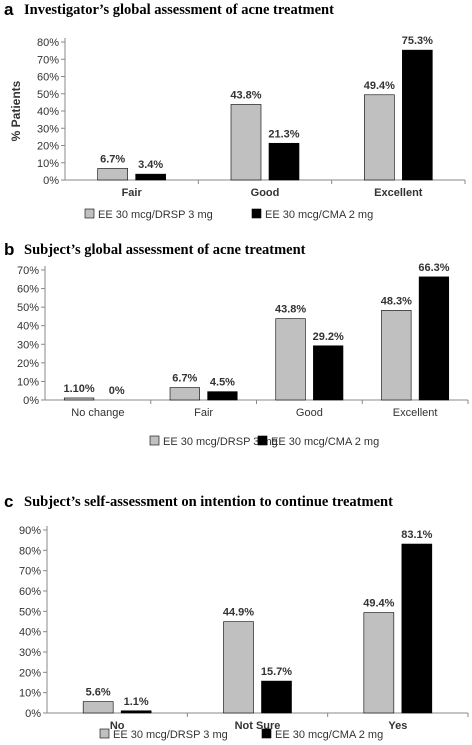 Image resolution: width=472 pixels, height=745 pixels. What do you see at coordinates (396, 301) in the screenshot?
I see `bar-value-label: 48.3%` at bounding box center [396, 301].